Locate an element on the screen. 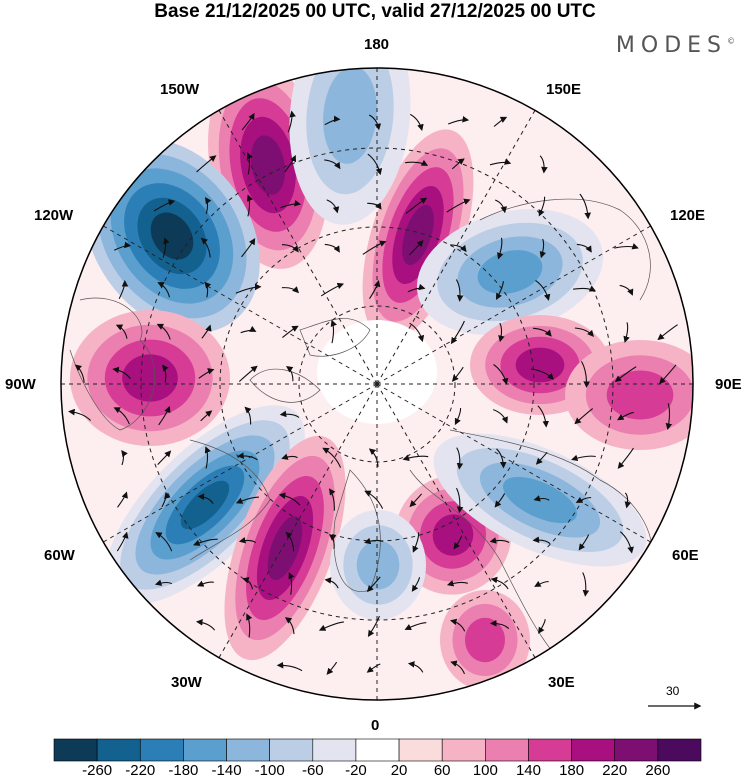 This screenshot has height=783, width=750. colorbar-tick-label: 100 is located at coordinates (485, 770).